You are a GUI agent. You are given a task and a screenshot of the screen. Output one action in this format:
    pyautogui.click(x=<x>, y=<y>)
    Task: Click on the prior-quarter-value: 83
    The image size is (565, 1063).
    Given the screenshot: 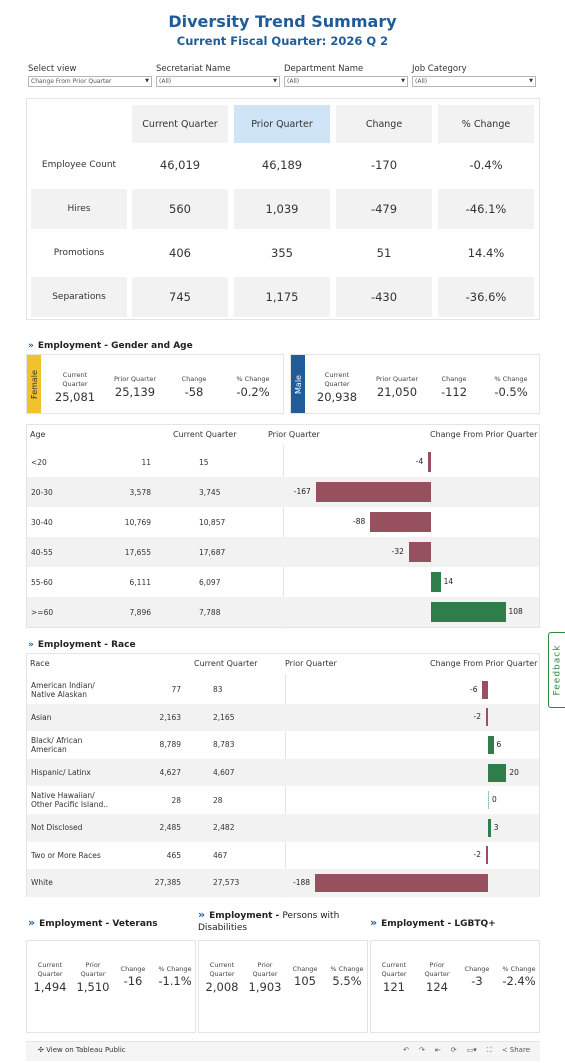 What is the action you would take?
    pyautogui.click(x=218, y=690)
    